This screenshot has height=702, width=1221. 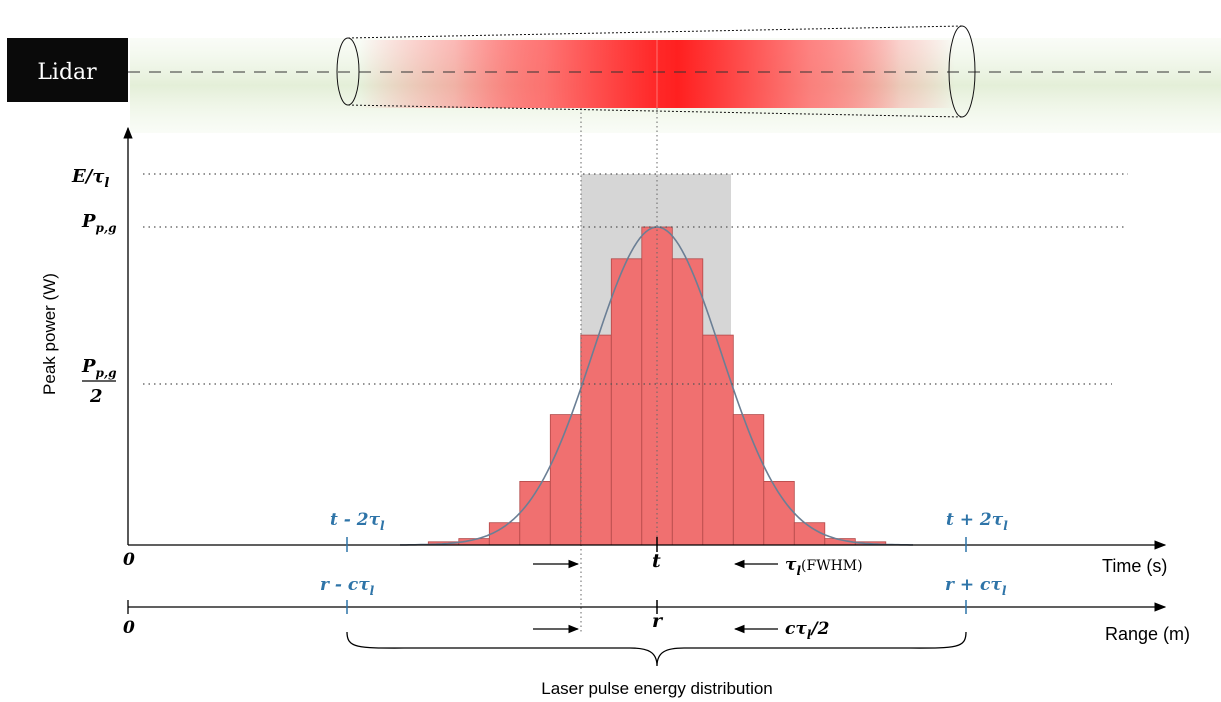 I want to click on pulse-red-core, so click(x=677, y=74).